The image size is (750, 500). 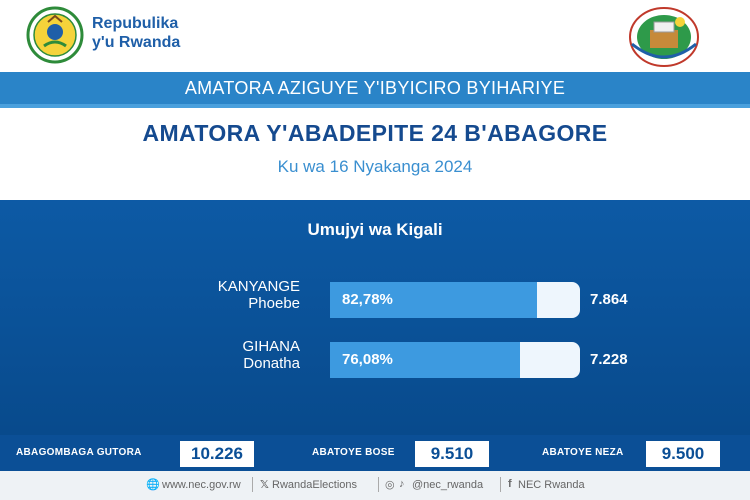 I want to click on candidate-given-name: Phoebe, so click(x=274, y=303).